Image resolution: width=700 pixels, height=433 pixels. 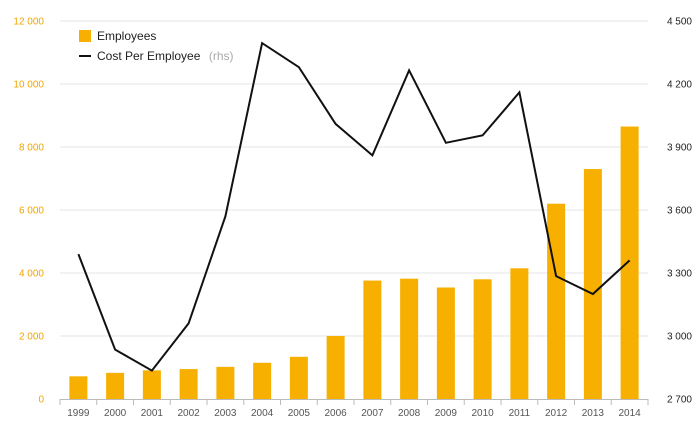 I want to click on bar-employees-2014, so click(x=629, y=263).